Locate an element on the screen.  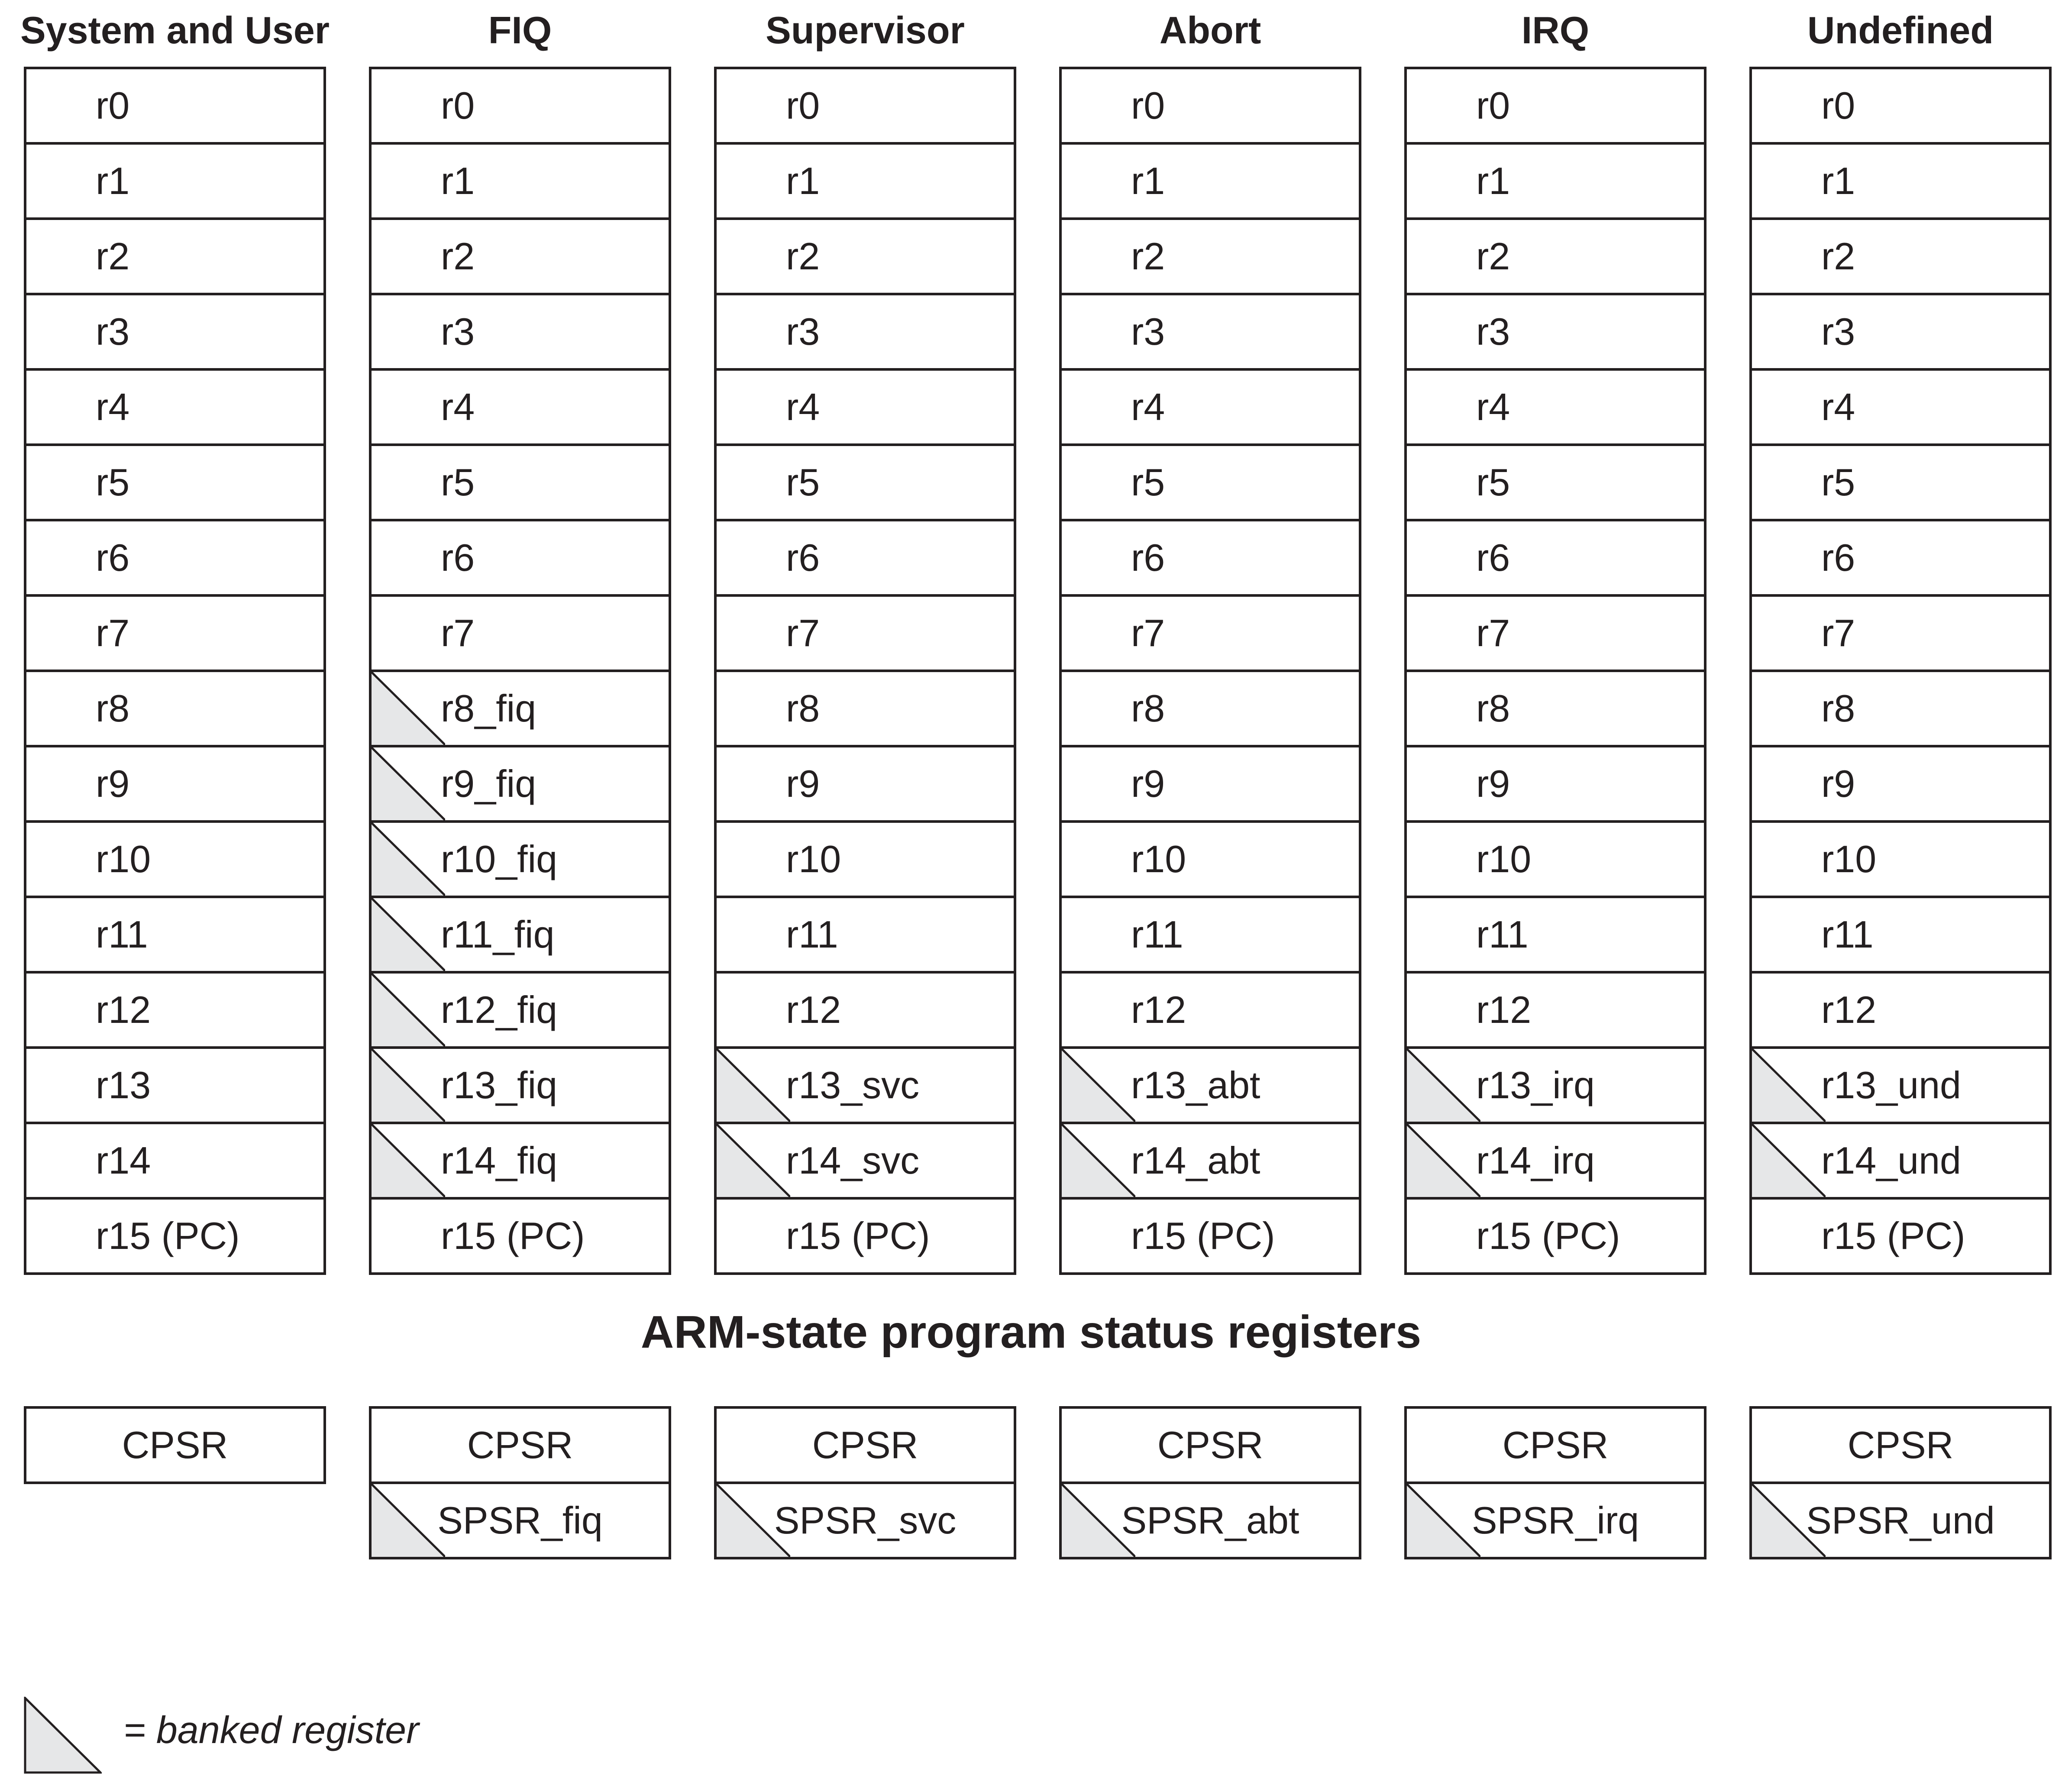
register-label: r9 is located at coordinates (1493, 783).